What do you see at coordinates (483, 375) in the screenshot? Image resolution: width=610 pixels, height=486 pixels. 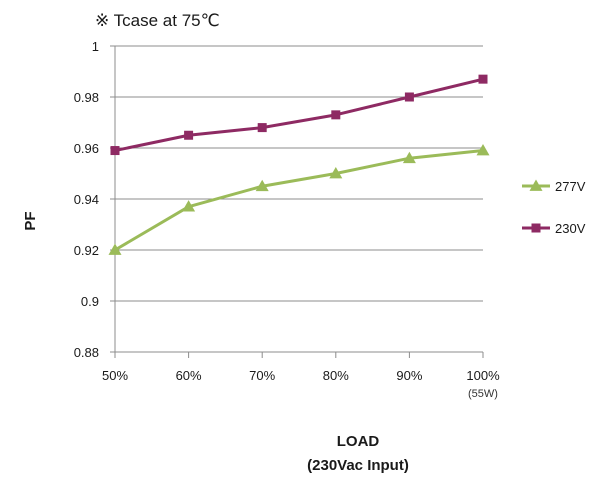 I see `x-tick-label: 100%` at bounding box center [483, 375].